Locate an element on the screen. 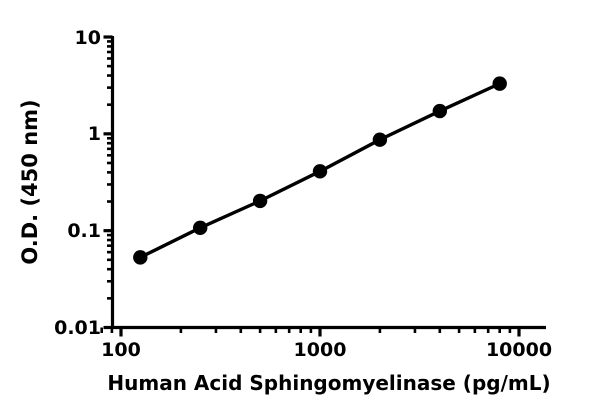  x-tick-label-100: 100 is located at coordinates (121, 350).